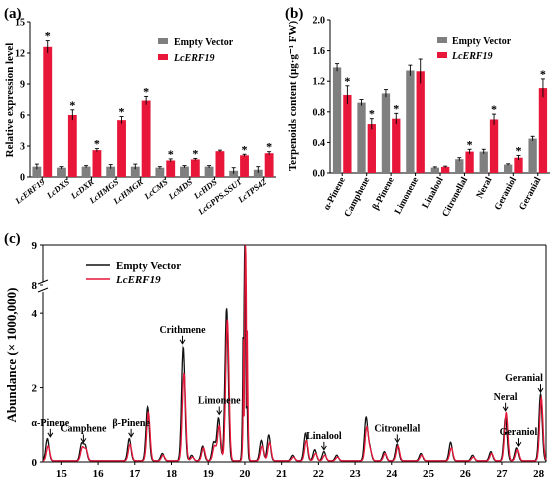  What do you see at coordinates (335, 194) in the screenshot?
I see `x-tick-label: α-Pinene` at bounding box center [335, 194].